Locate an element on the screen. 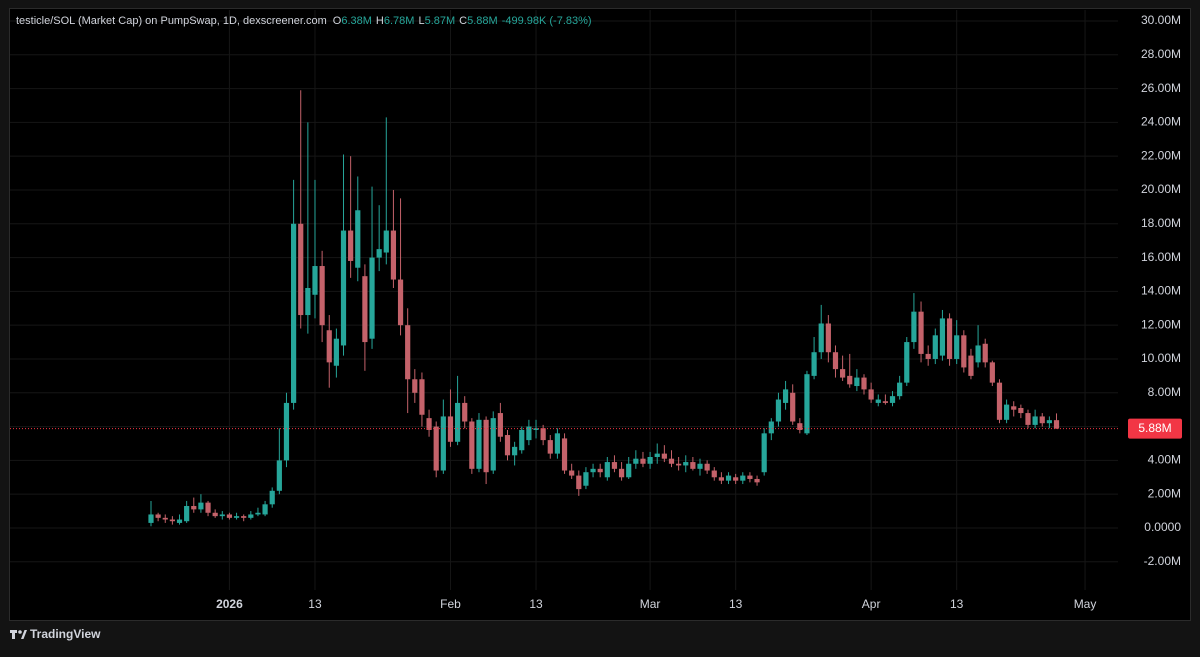  y-tick-label: 30.00M is located at coordinates (1161, 20).